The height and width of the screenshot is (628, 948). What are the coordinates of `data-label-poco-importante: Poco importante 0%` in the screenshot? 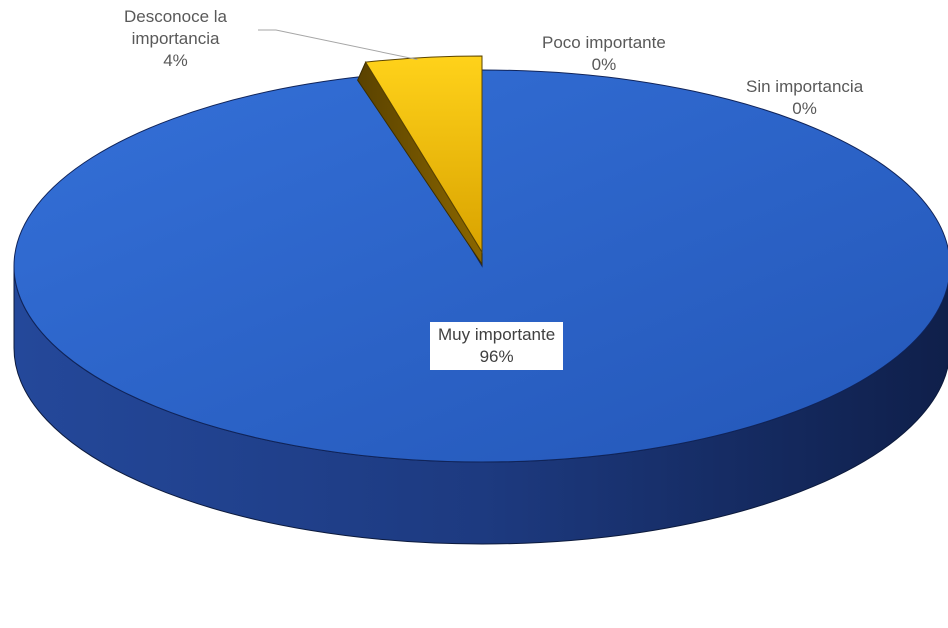 It's located at (604, 54).